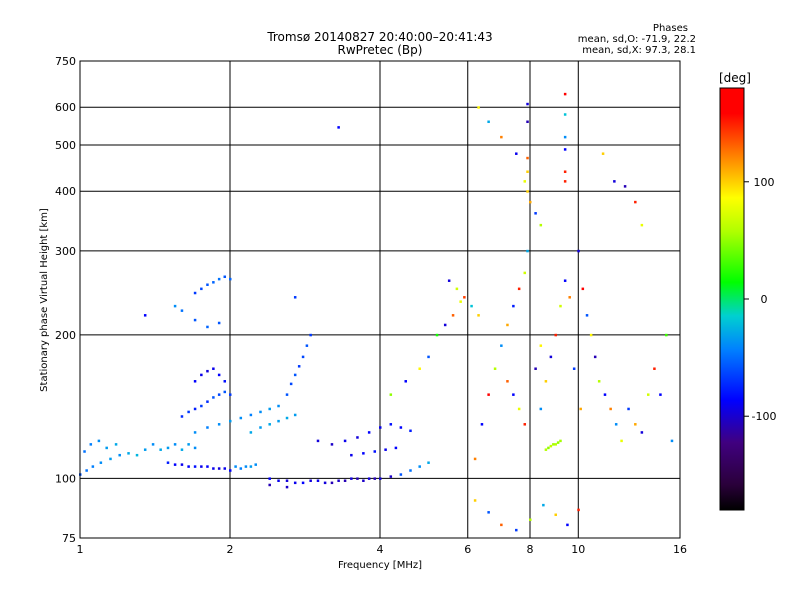 The height and width of the screenshot is (600, 800). I want to click on phases-o-stats: mean, sd,O: -71.9, 22.2, so click(637, 39).